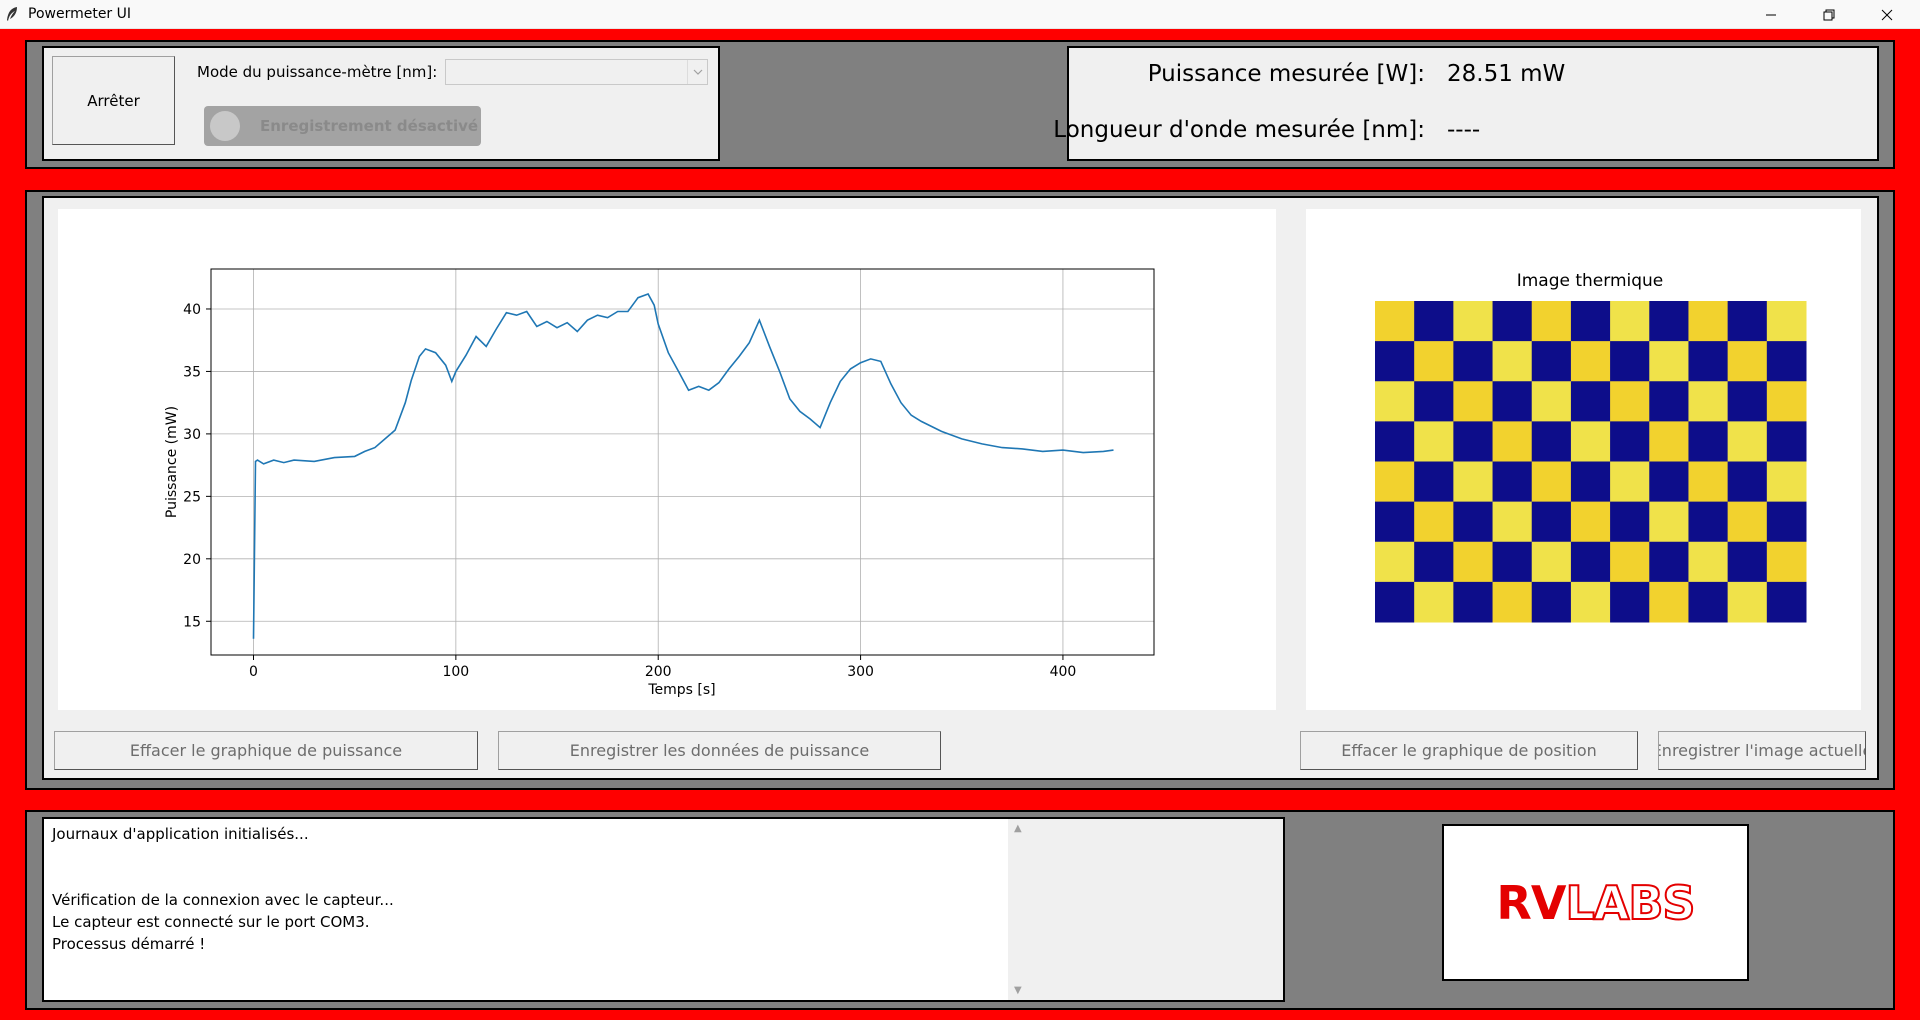 This screenshot has height=1020, width=1920. What do you see at coordinates (1596, 903) in the screenshot?
I see `rvlabs-logo: RVLABS` at bounding box center [1596, 903].